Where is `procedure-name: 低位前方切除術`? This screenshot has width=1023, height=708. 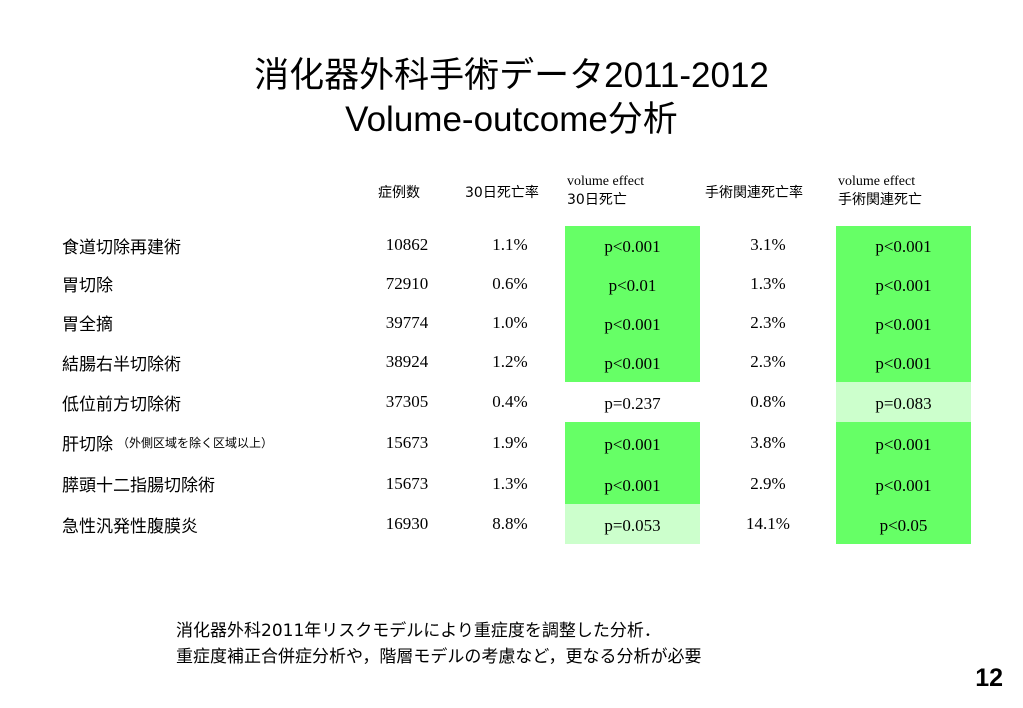
procedure-name: 低位前方切除術 is located at coordinates (121, 402).